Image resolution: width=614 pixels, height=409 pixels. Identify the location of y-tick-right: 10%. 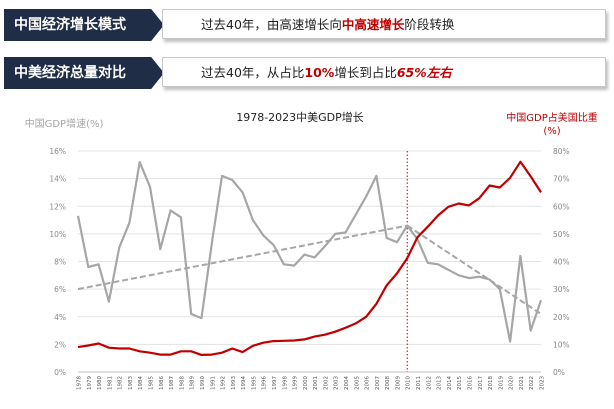
(561, 344).